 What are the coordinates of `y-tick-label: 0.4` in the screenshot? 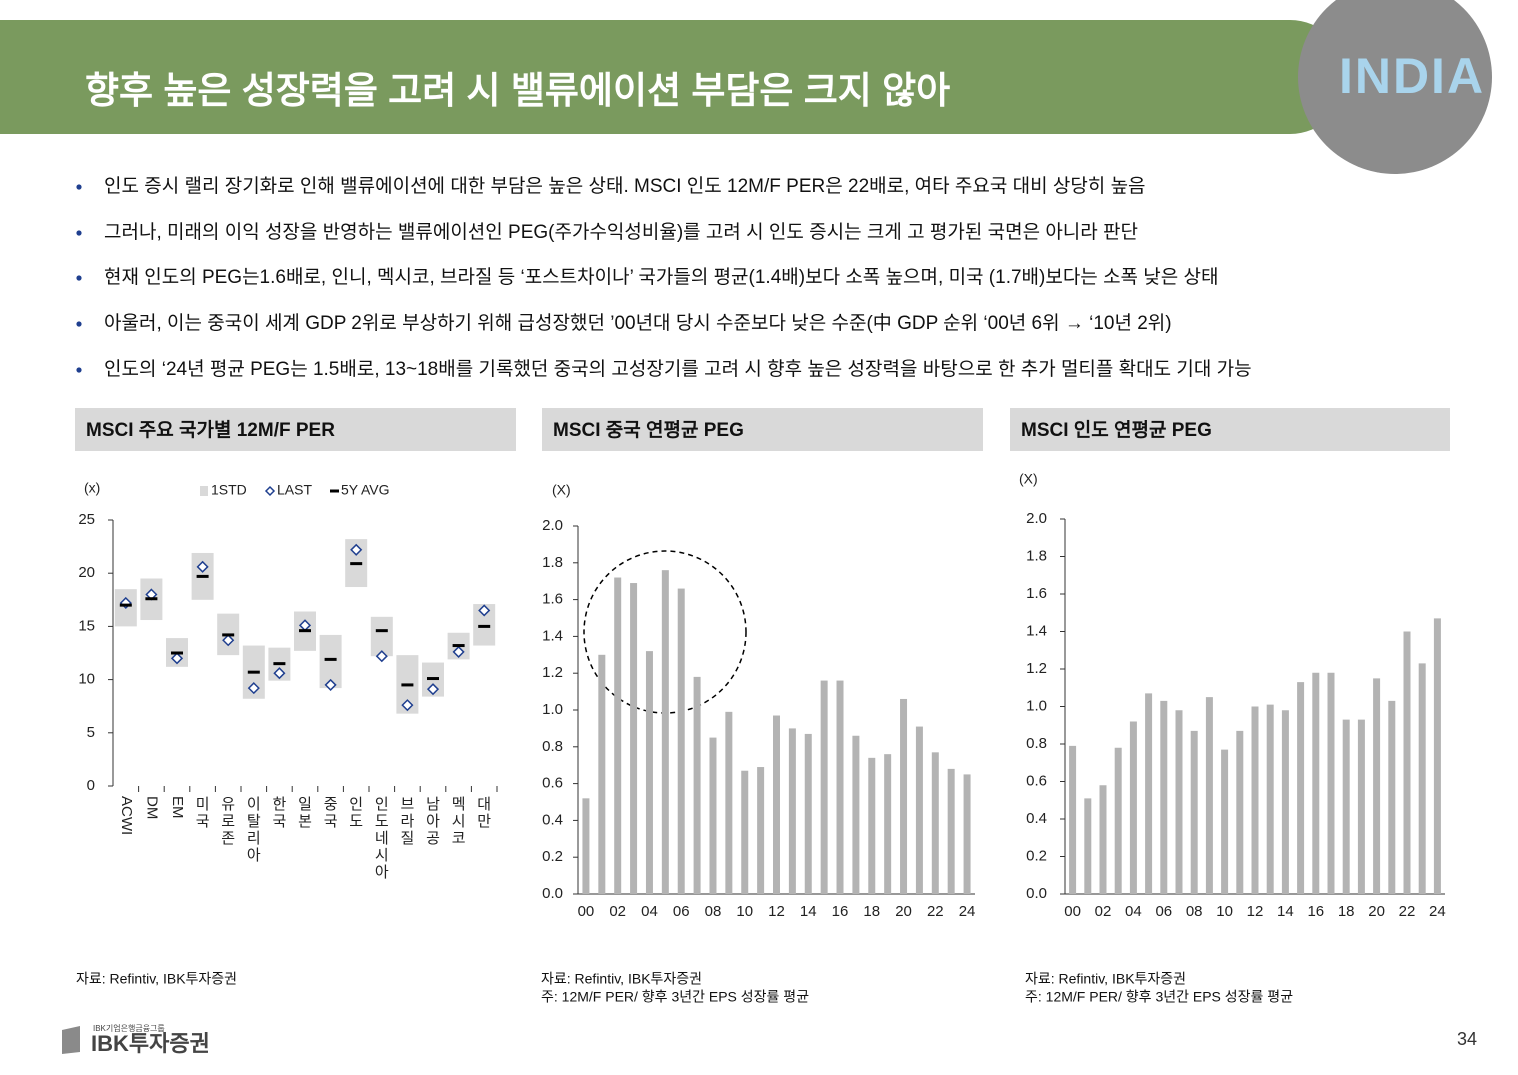 It's located at (1036, 818).